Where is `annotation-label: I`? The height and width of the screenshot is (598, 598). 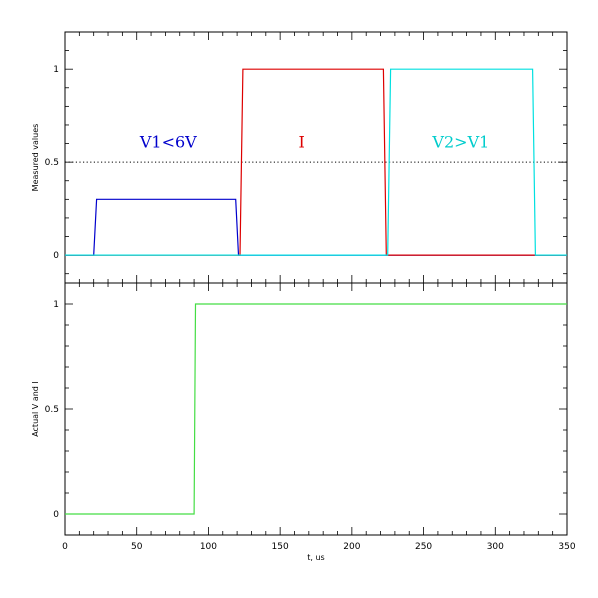
annotation-label: I is located at coordinates (301, 141).